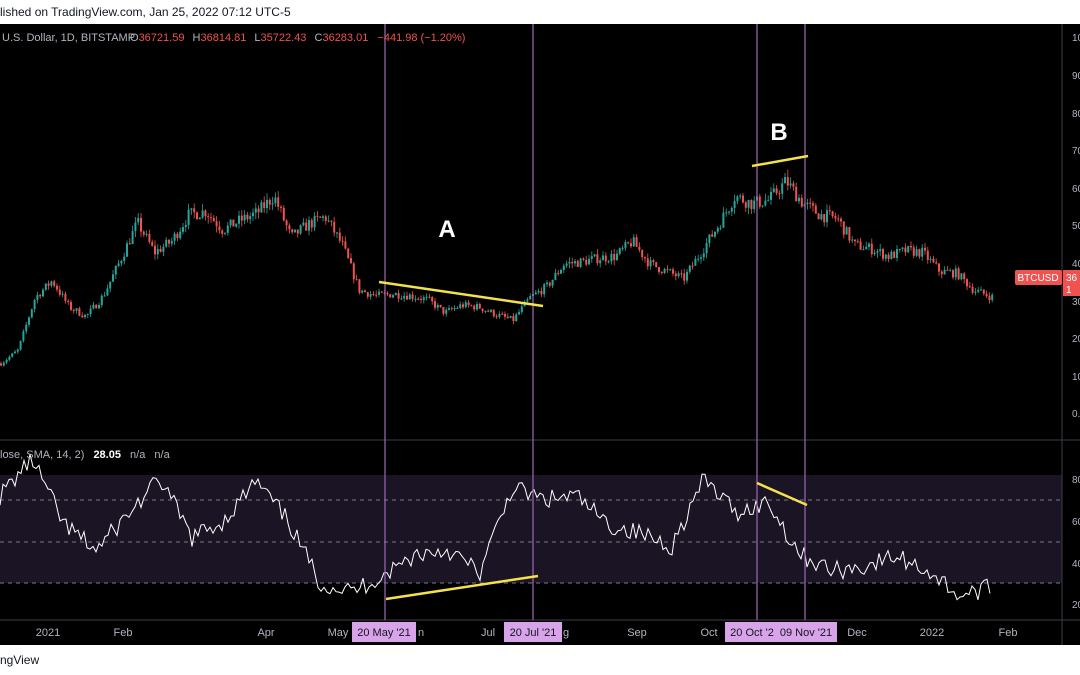 The image size is (1080, 675). I want to click on price-tag-symbol: BTCUSD, so click(1037, 278).